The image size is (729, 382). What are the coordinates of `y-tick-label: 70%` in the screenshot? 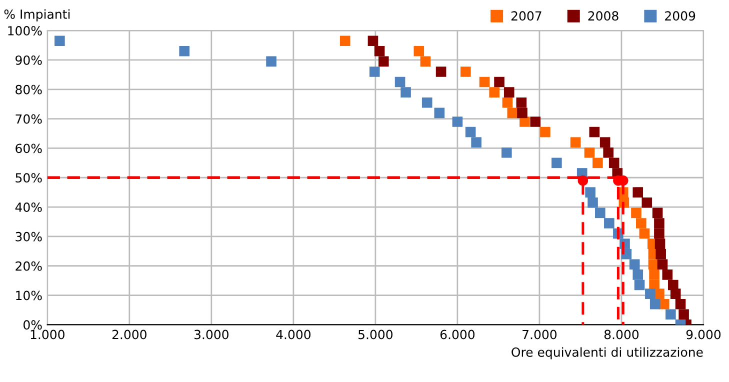 It's located at (29, 119).